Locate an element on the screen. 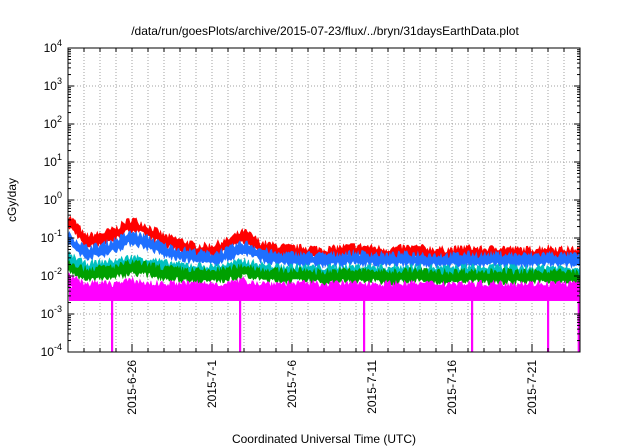  x-tick-label: 2015-7-11 is located at coordinates (372, 387).